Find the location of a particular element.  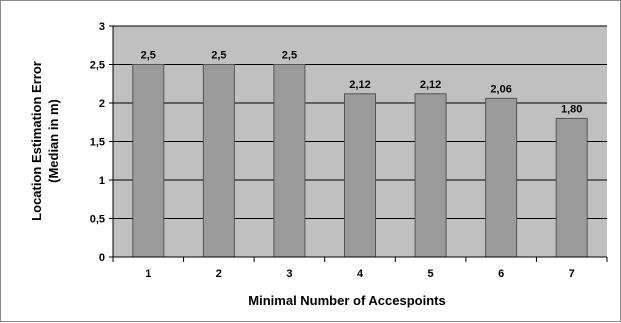

x-axis-title: Minimal Number of Accespoints is located at coordinates (346, 300).